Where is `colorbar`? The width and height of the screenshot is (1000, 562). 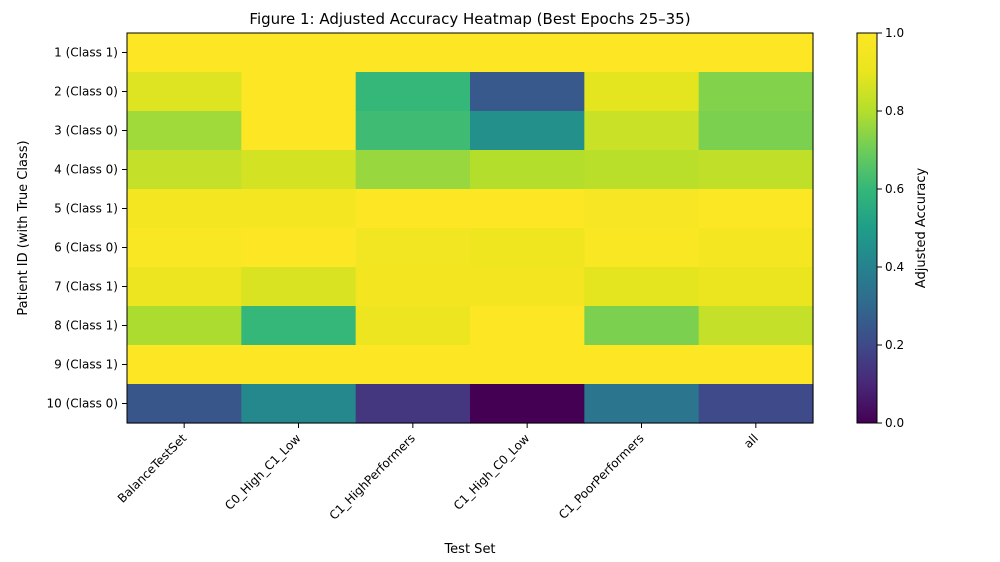
colorbar is located at coordinates (867, 228).